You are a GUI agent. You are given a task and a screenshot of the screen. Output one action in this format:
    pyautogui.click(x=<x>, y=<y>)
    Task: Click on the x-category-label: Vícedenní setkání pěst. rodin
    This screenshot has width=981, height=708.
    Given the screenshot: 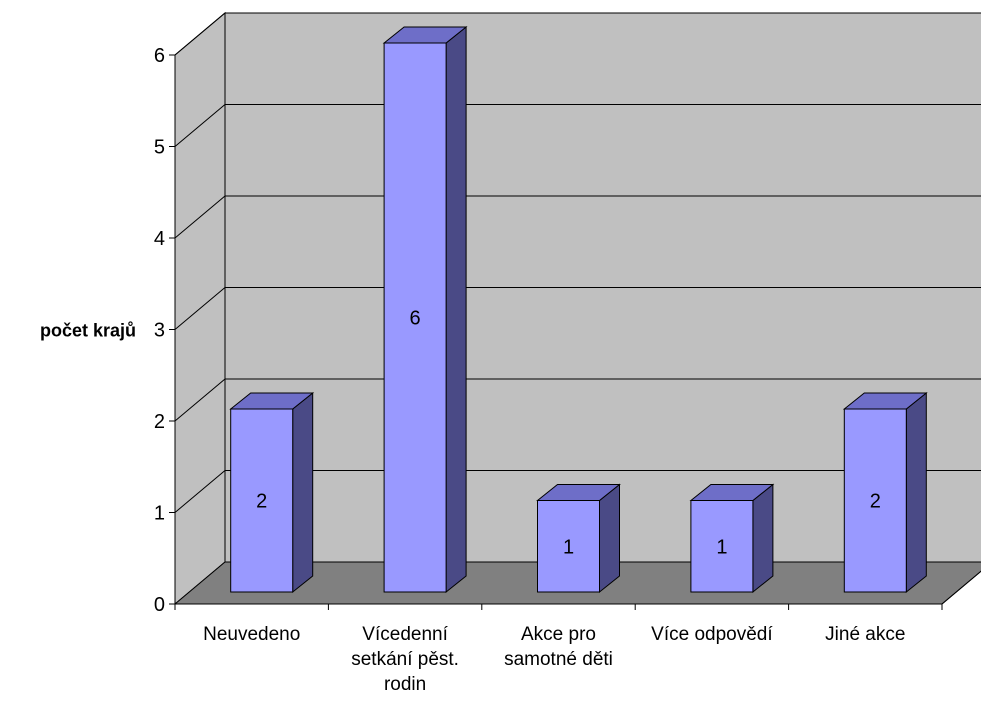 What is the action you would take?
    pyautogui.click(x=405, y=659)
    